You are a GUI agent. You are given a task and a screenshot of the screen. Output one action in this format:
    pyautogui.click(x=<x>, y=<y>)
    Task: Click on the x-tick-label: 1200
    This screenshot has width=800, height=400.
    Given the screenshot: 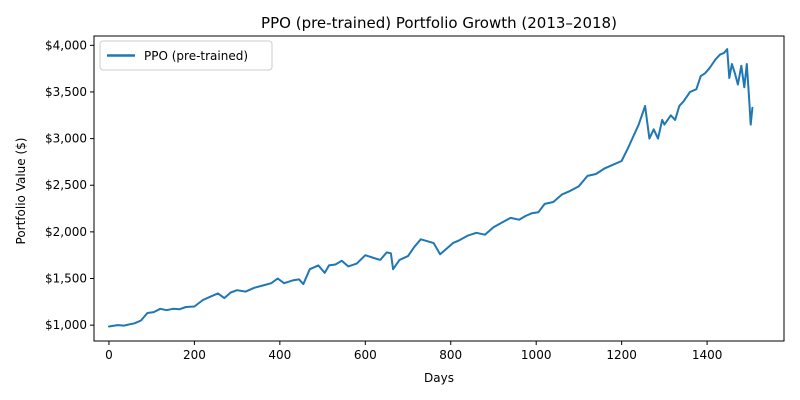 What is the action you would take?
    pyautogui.click(x=621, y=355)
    